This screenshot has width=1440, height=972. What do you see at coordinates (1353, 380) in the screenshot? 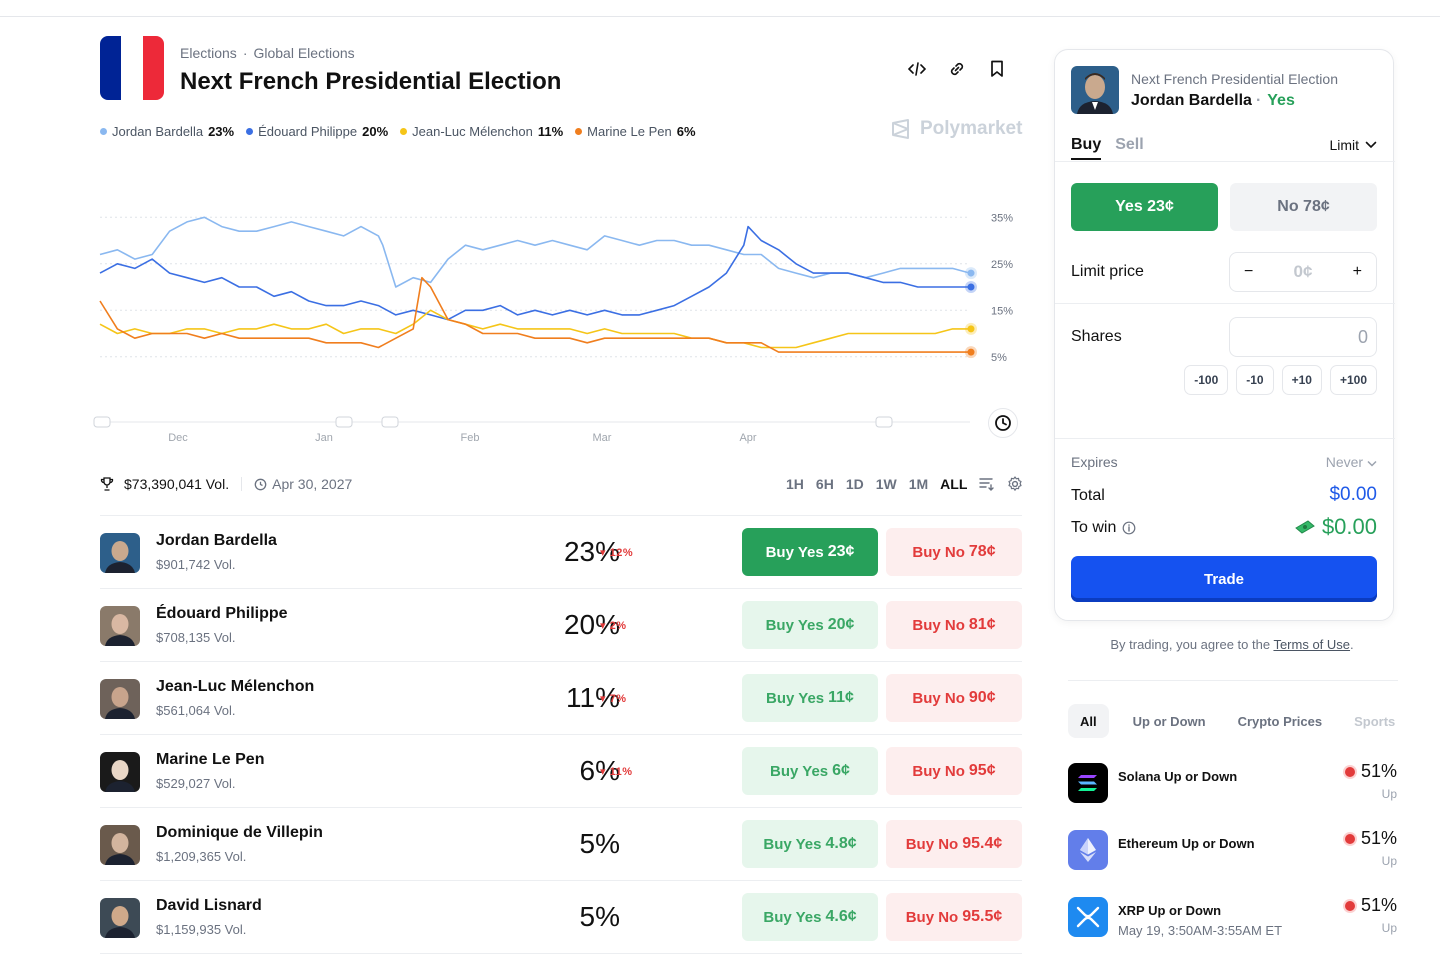
I see `qty-plus-100-button: +100` at bounding box center [1353, 380].